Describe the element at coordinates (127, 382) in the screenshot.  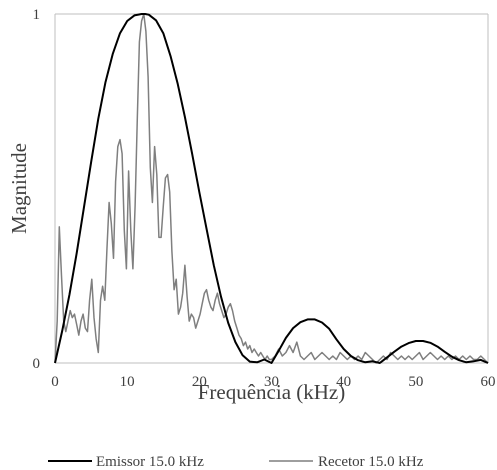
I see `x-tick-label: 10` at that location.